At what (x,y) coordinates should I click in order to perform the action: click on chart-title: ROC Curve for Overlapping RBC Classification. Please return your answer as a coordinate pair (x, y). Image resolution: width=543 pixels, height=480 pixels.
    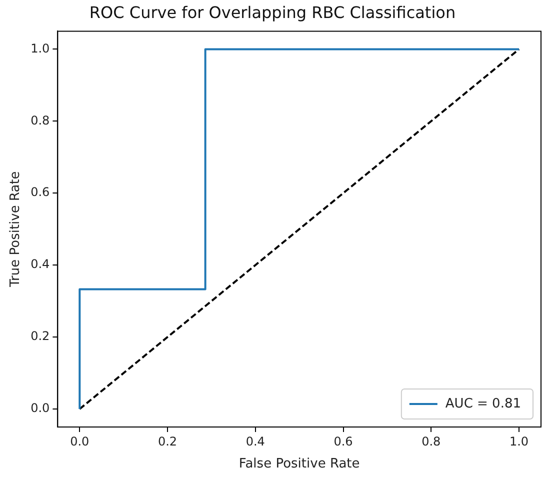
    Looking at the image, I should click on (272, 12).